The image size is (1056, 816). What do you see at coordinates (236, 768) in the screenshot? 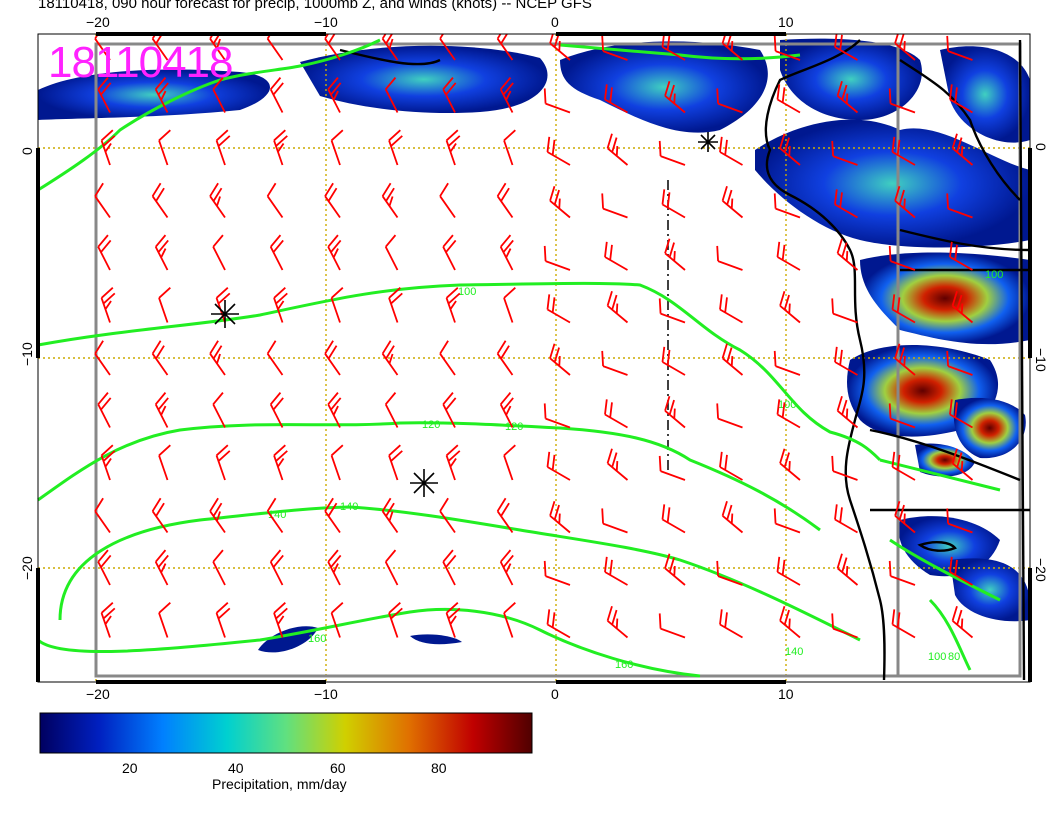
I see `colorbar-tick: 40` at bounding box center [236, 768].